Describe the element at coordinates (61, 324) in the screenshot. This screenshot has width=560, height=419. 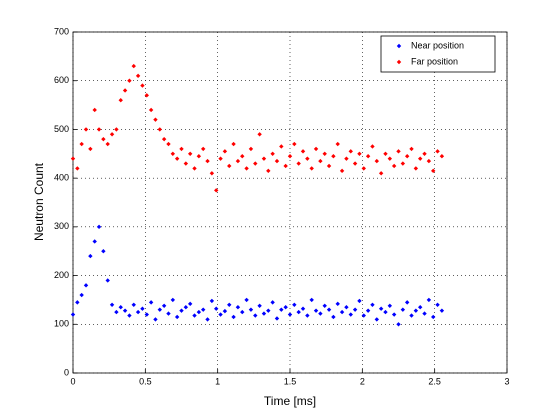
I see `y-tick-label: 100` at that location.